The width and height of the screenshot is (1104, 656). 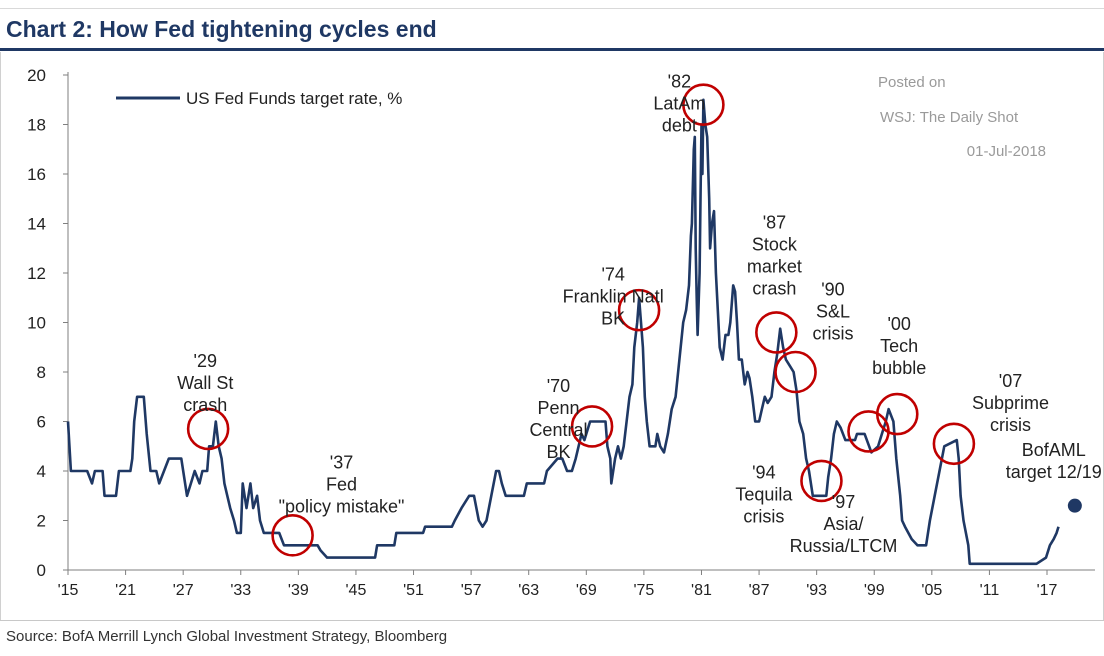 What do you see at coordinates (552, 49) in the screenshot?
I see `title-rule` at bounding box center [552, 49].